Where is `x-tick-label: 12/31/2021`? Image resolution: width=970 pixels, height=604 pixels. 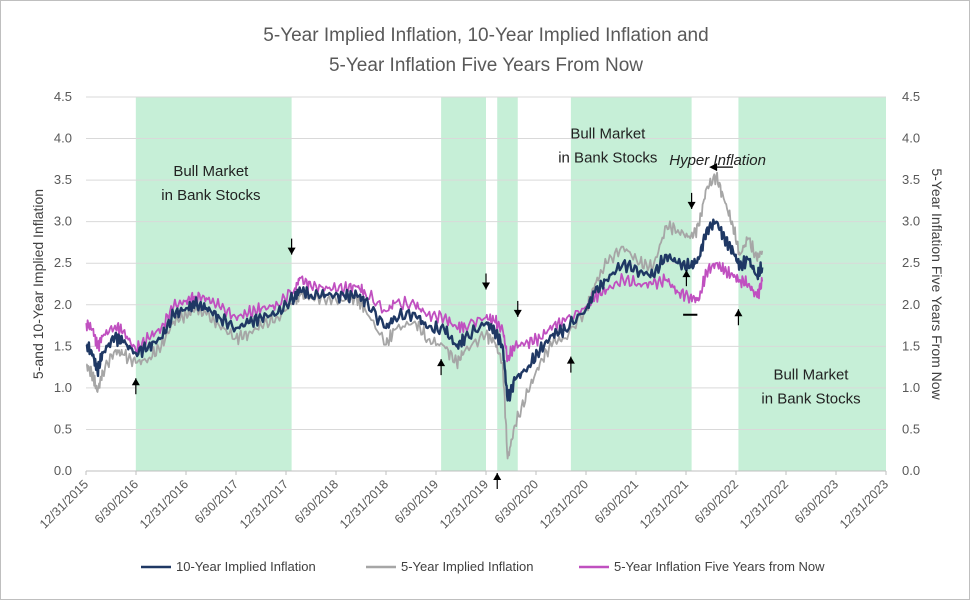 x-tick-label: 12/31/2021 is located at coordinates (664, 504).